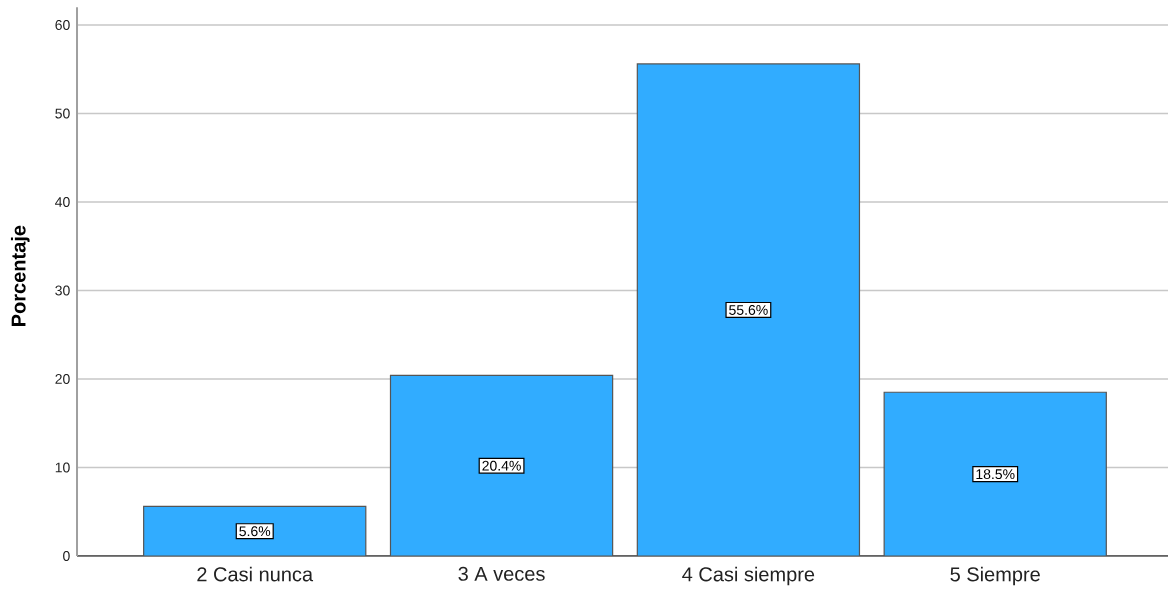  I want to click on data-label: 5.6%, so click(255, 531).